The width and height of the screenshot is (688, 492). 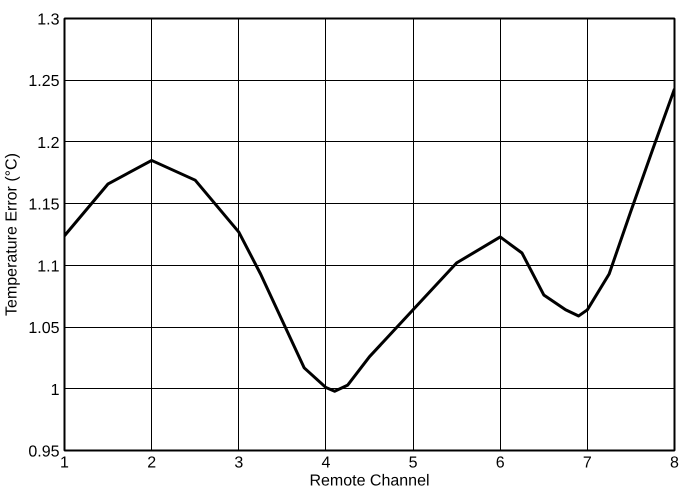 I want to click on y-tick-label: 1.15, so click(x=44, y=205).